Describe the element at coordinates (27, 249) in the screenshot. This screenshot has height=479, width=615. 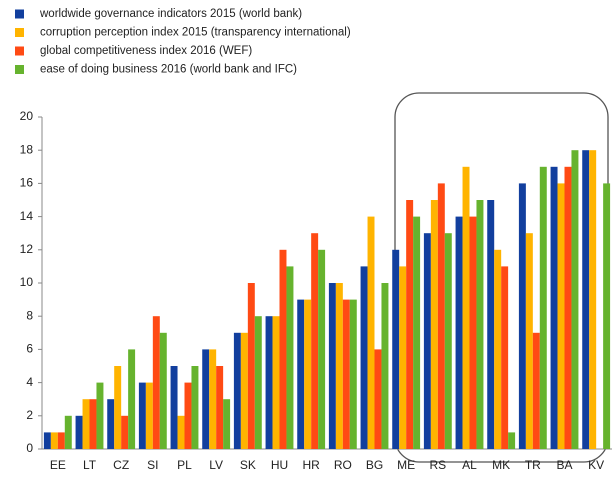
I see `y-tick-label: 12` at that location.